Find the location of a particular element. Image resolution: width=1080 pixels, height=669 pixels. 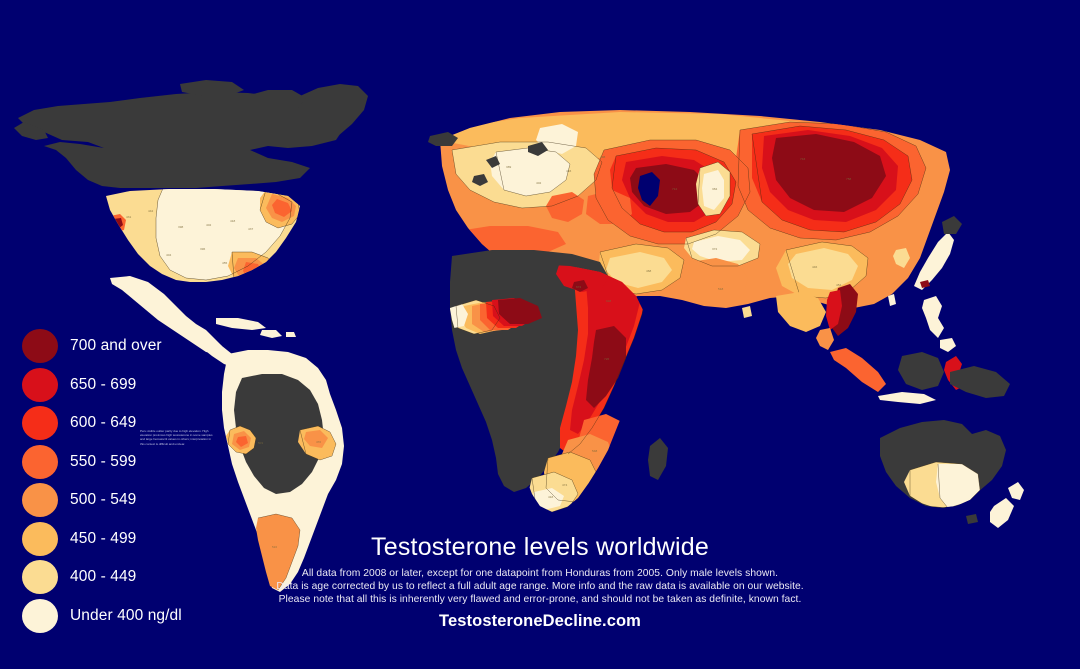

legend-item: Under 400 ng/dl is located at coordinates (109, 616).